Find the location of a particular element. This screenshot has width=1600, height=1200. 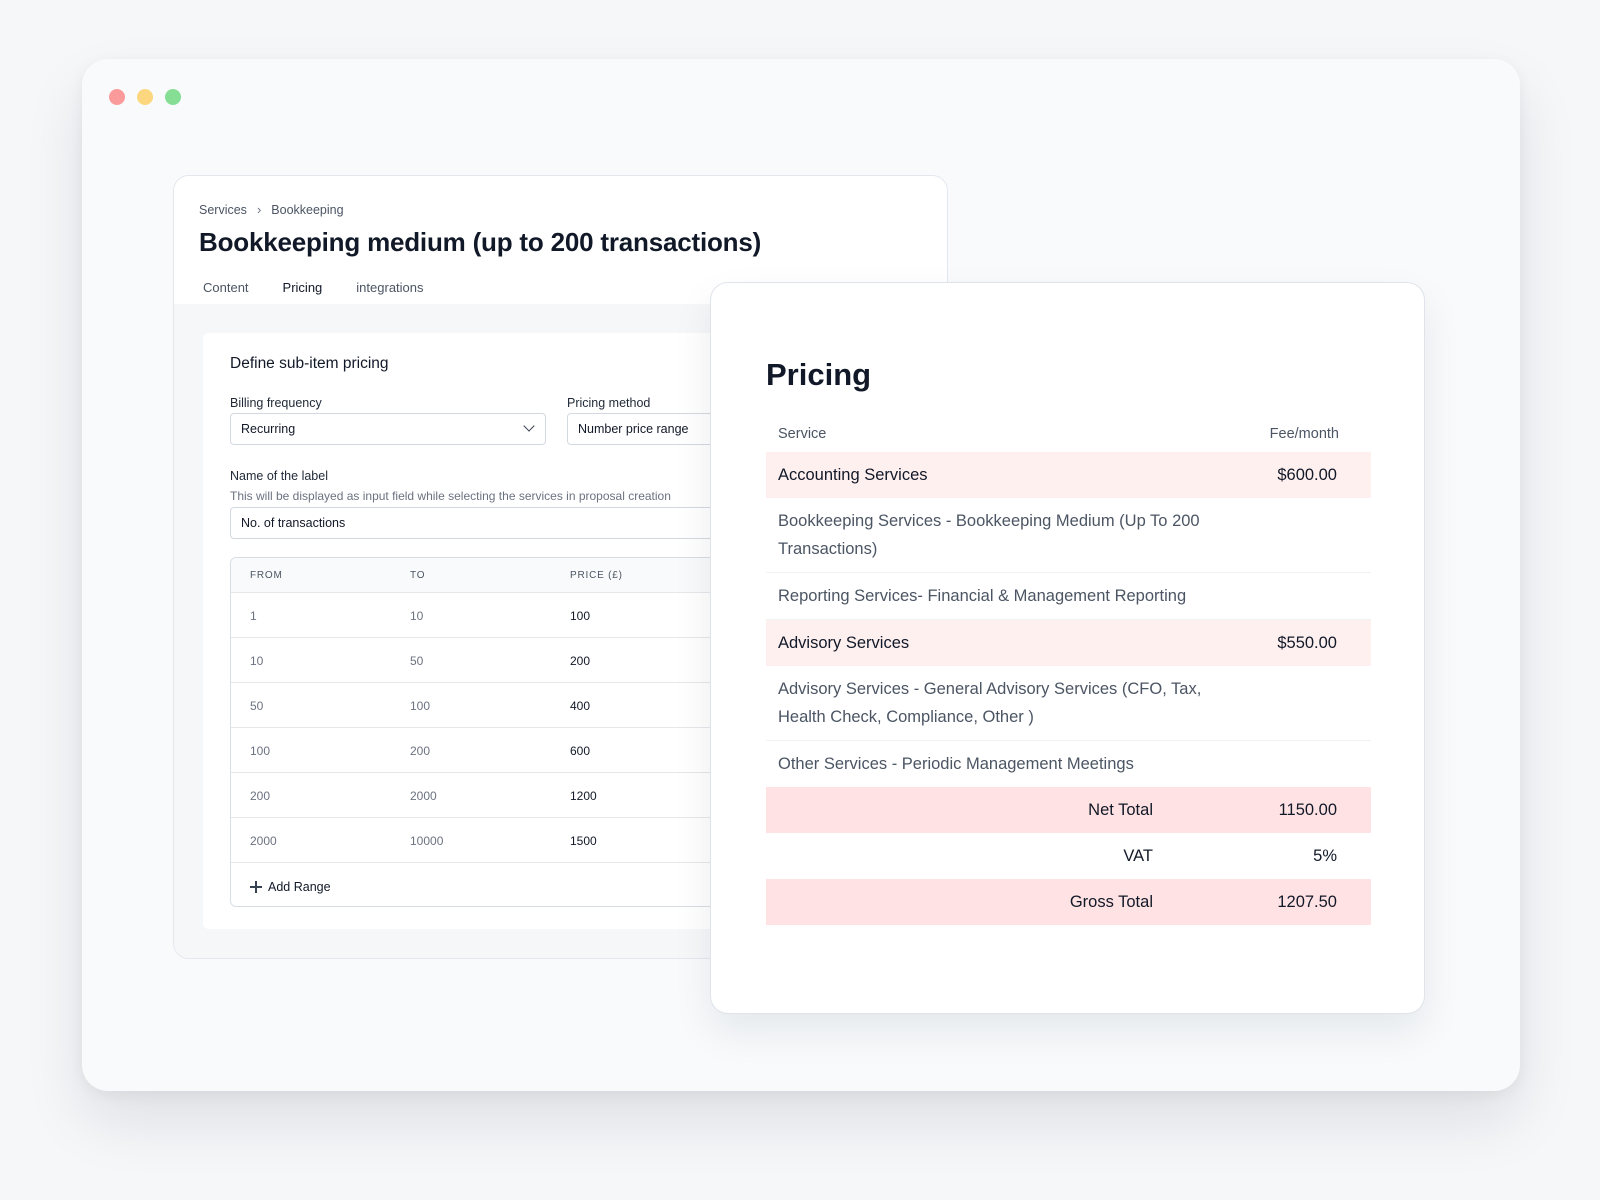

from-cell: 50 is located at coordinates (257, 706).